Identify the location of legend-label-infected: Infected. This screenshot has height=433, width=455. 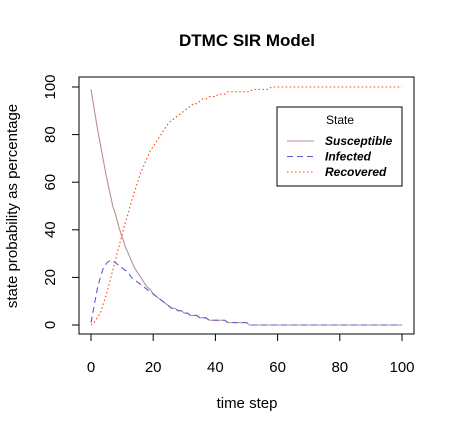
(348, 157).